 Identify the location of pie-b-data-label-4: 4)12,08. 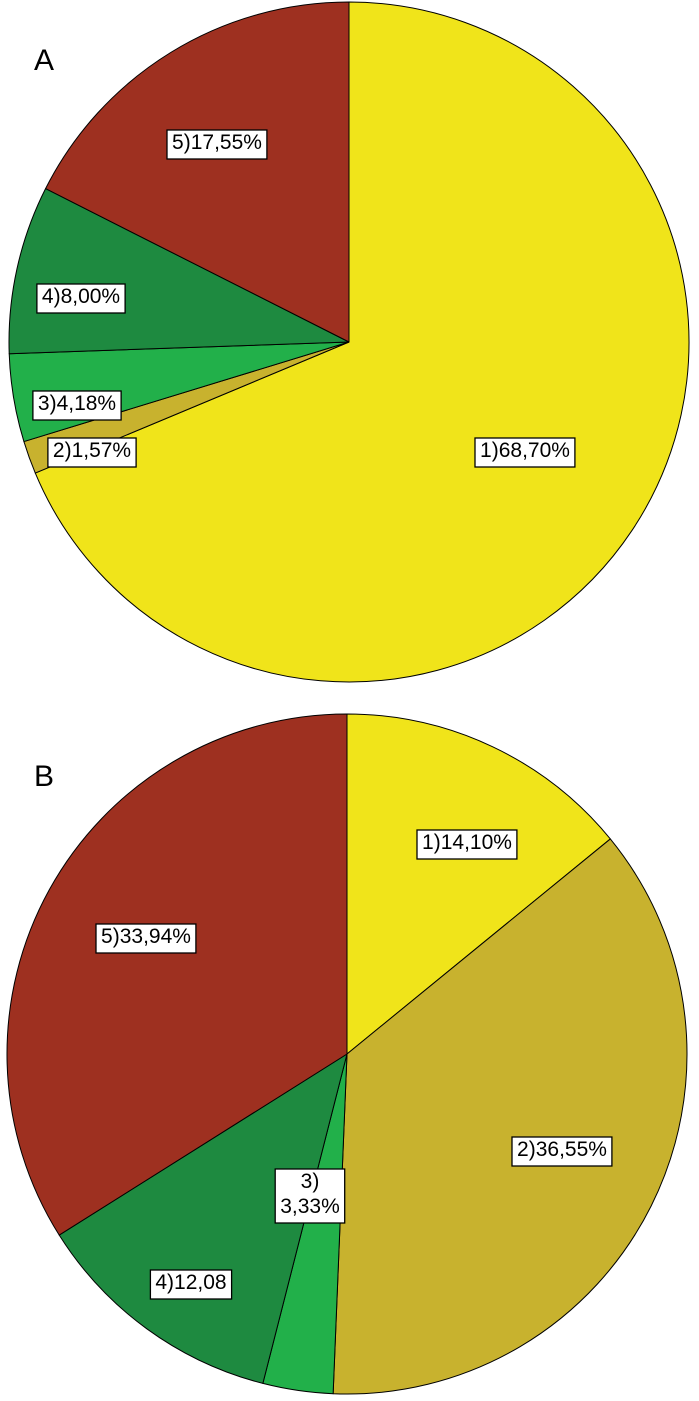
(191, 1284).